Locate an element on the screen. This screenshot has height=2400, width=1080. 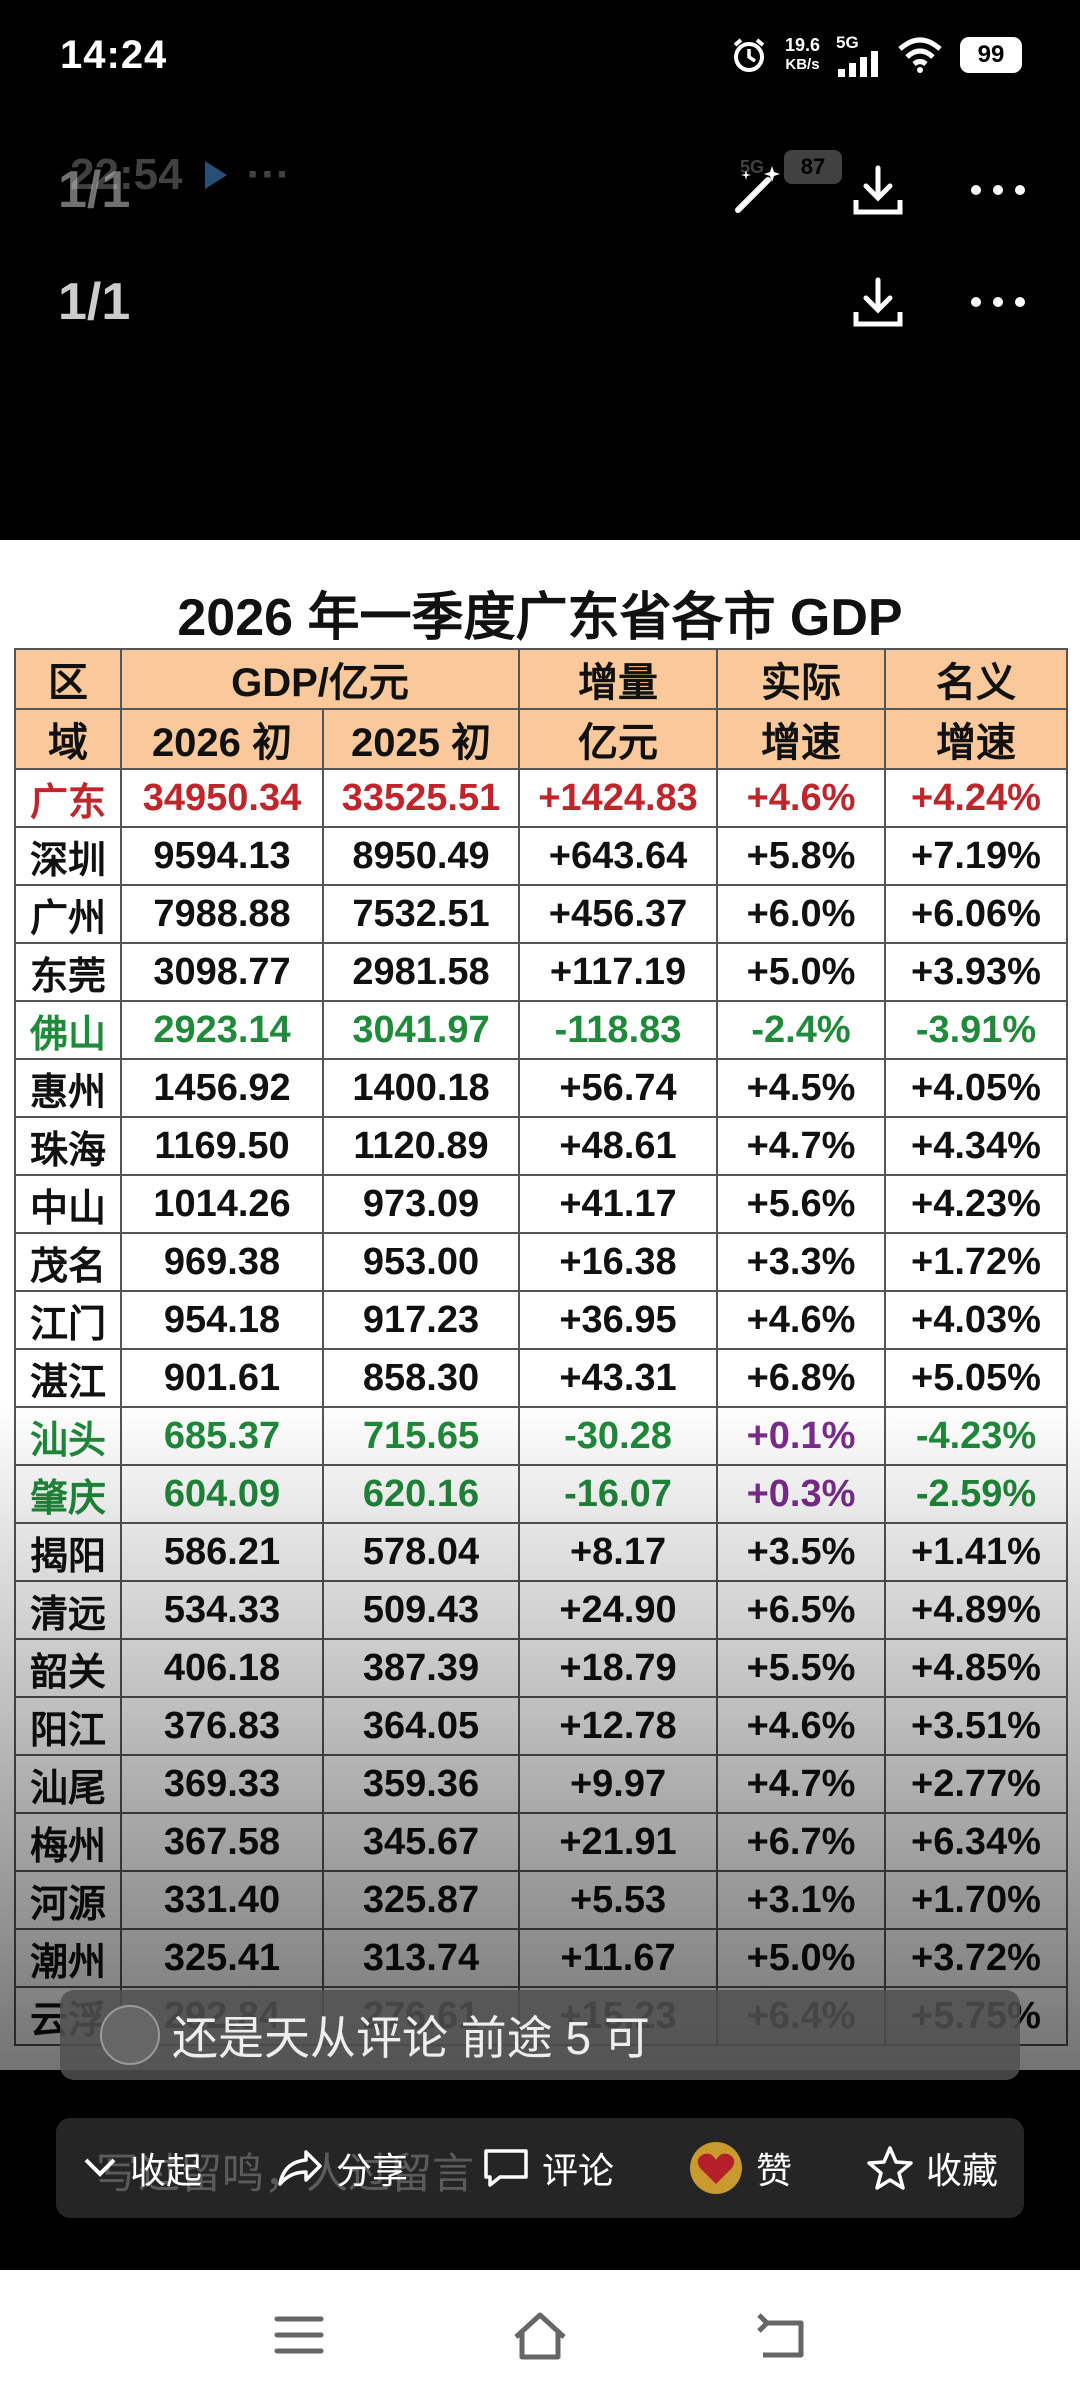
header-year-2025: 2025 初 is located at coordinates (421, 739).